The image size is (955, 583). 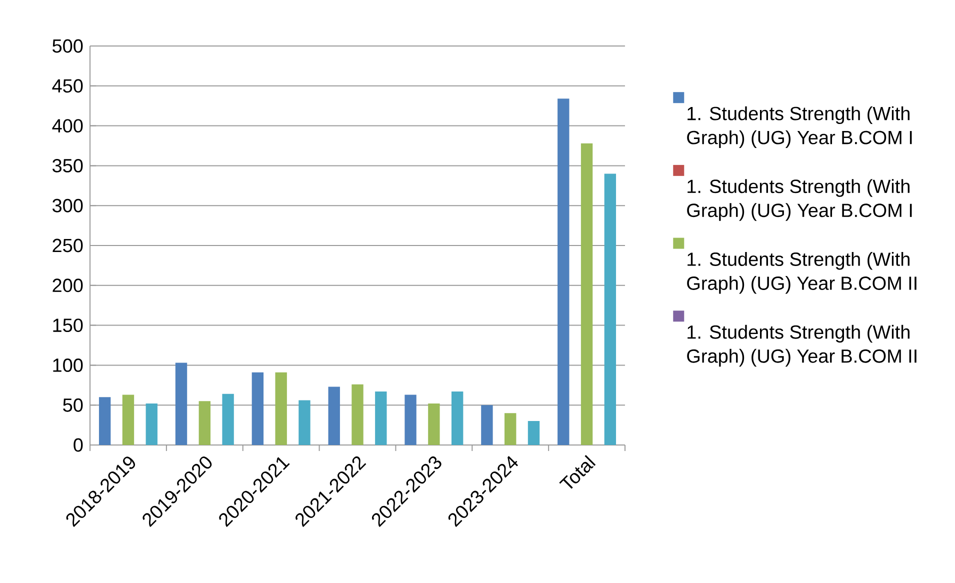 I want to click on y-tick-label: 50, so click(x=73, y=405).